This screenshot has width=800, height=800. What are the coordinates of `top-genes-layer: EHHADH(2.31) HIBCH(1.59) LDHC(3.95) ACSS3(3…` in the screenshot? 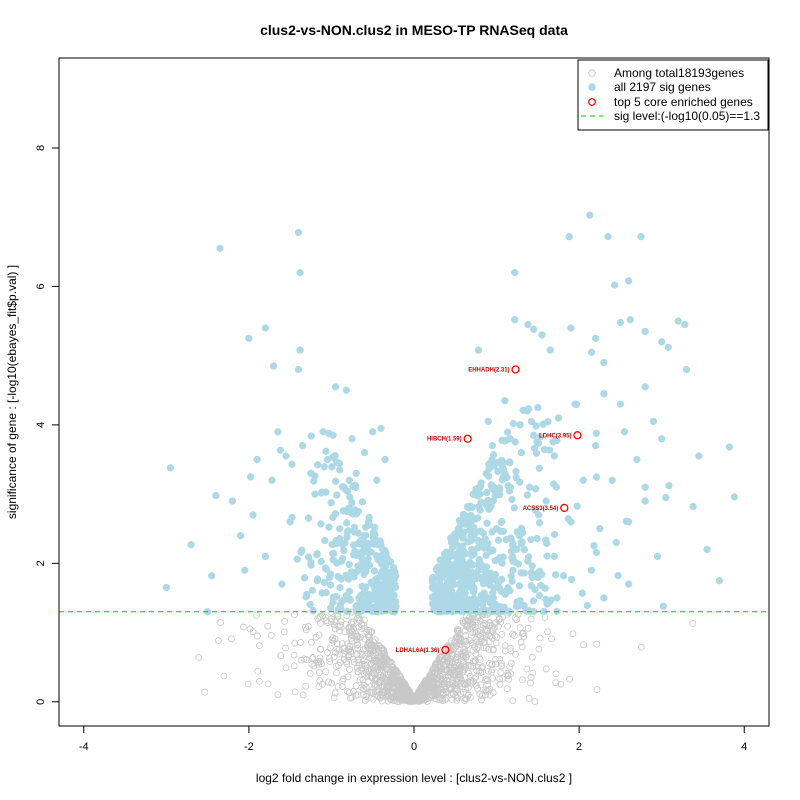 It's located at (489, 510).